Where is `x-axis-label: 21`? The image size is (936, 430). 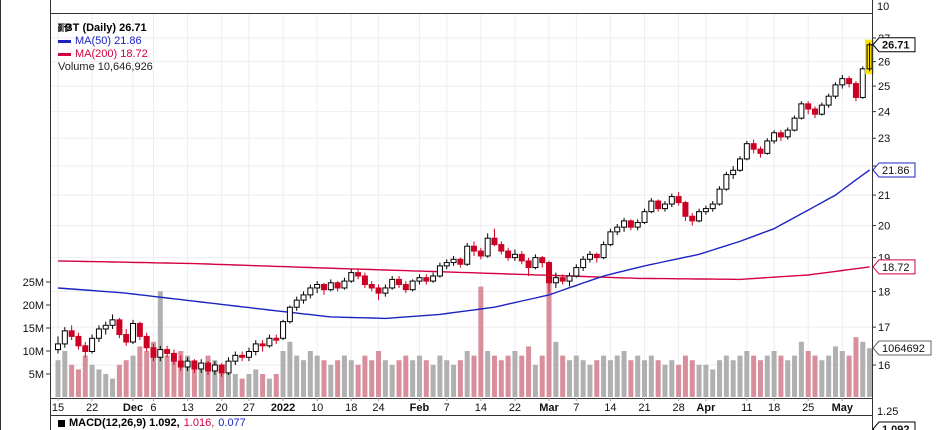
x-axis-label: 21 is located at coordinates (644, 408).